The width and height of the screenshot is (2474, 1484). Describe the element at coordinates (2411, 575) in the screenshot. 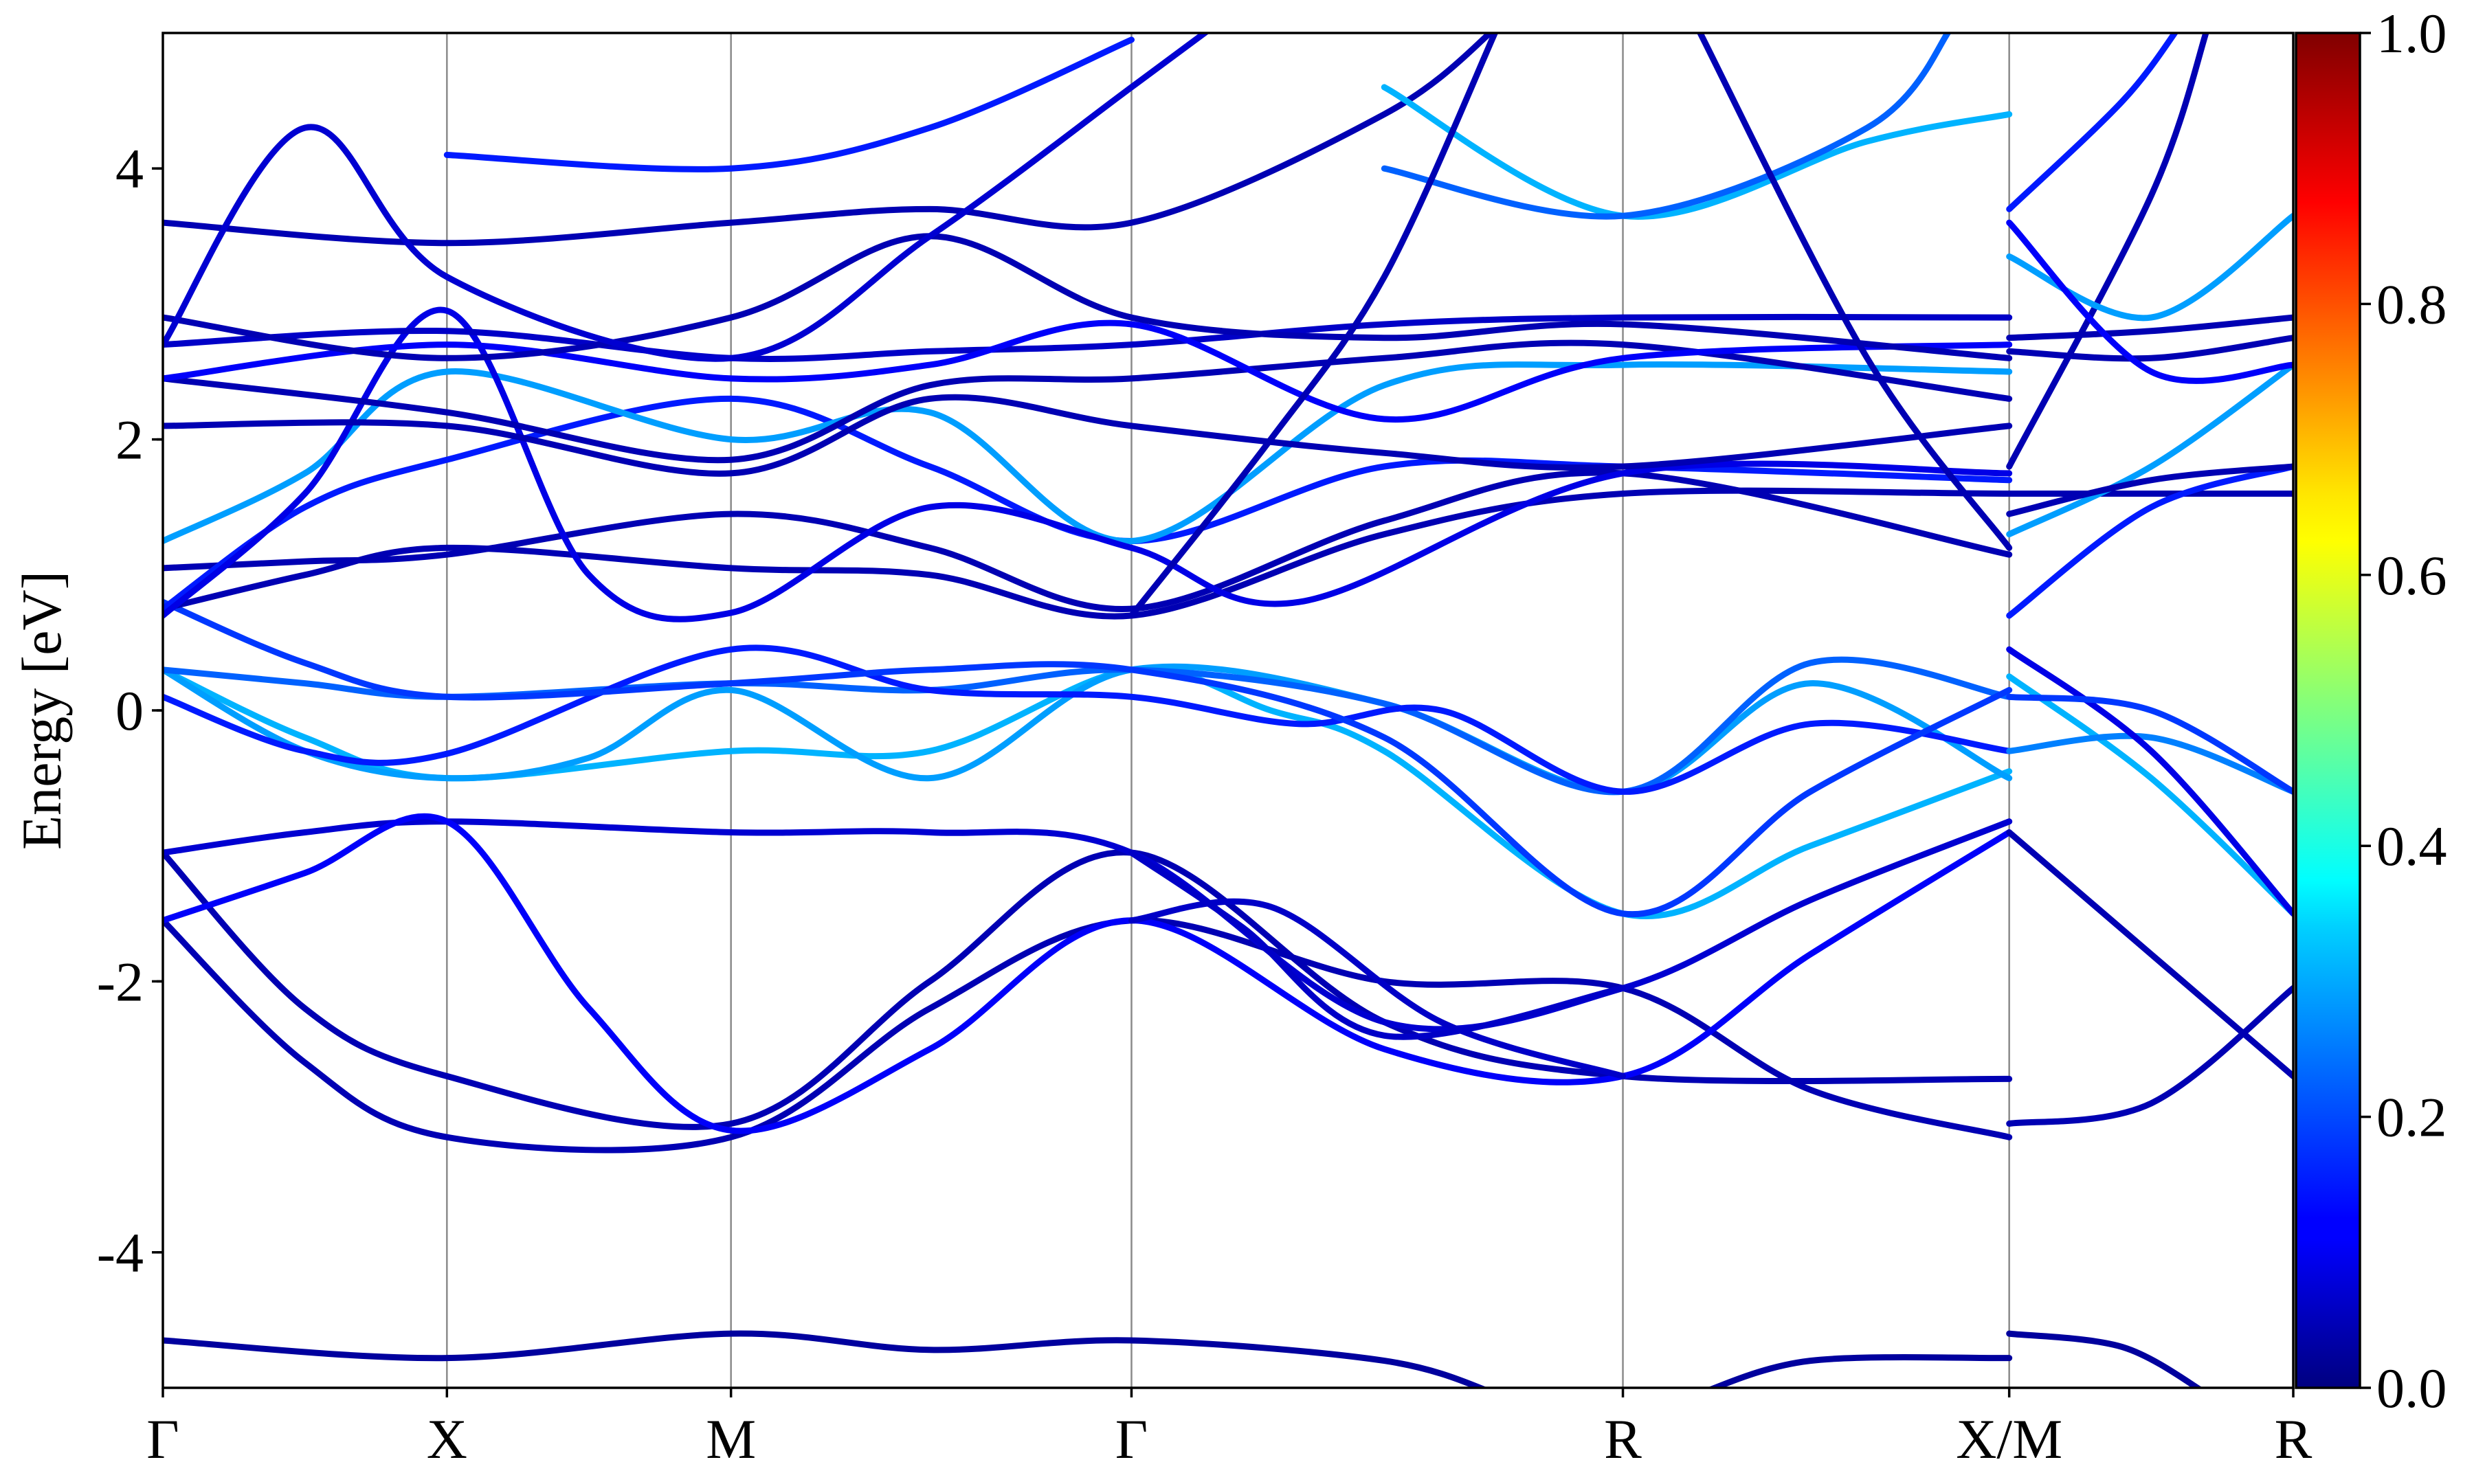

I see `colorbar-tick-label: 0.6` at that location.